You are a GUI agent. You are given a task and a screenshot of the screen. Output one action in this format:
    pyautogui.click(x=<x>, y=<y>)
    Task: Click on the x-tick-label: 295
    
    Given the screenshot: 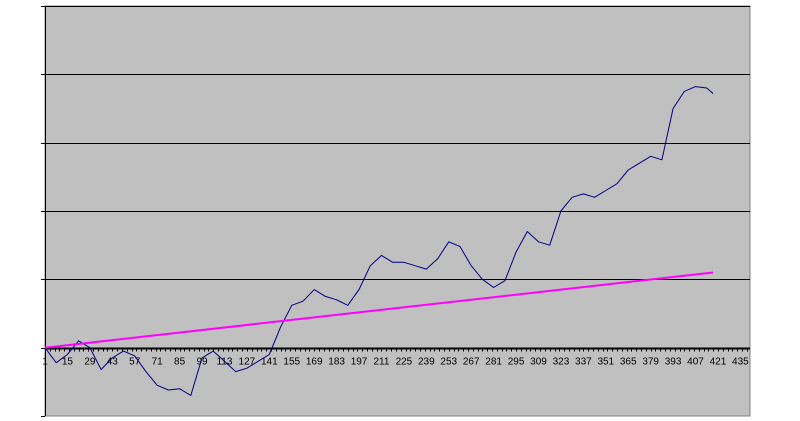 What is the action you would take?
    pyautogui.click(x=516, y=362)
    